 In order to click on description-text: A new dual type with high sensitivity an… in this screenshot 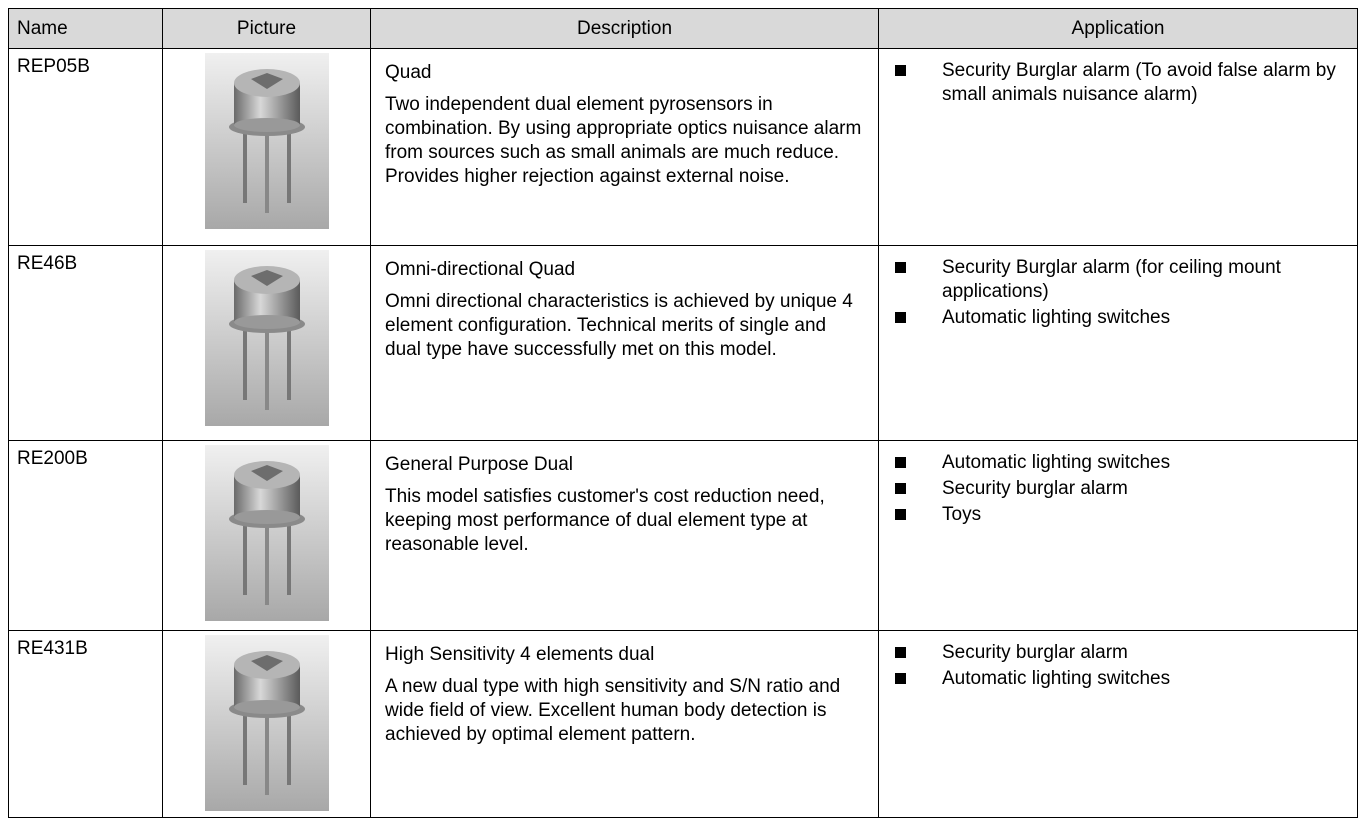, I will do `click(613, 710)`.